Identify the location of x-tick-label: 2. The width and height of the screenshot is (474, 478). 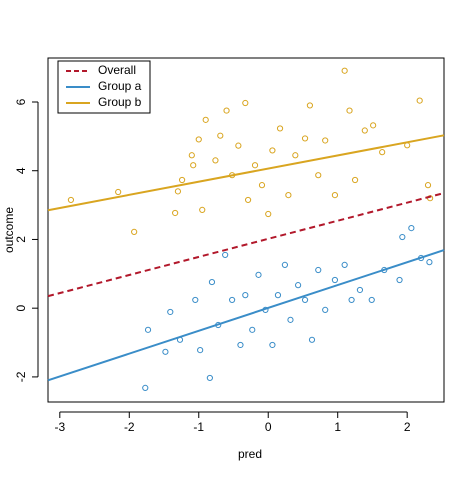
(407, 427).